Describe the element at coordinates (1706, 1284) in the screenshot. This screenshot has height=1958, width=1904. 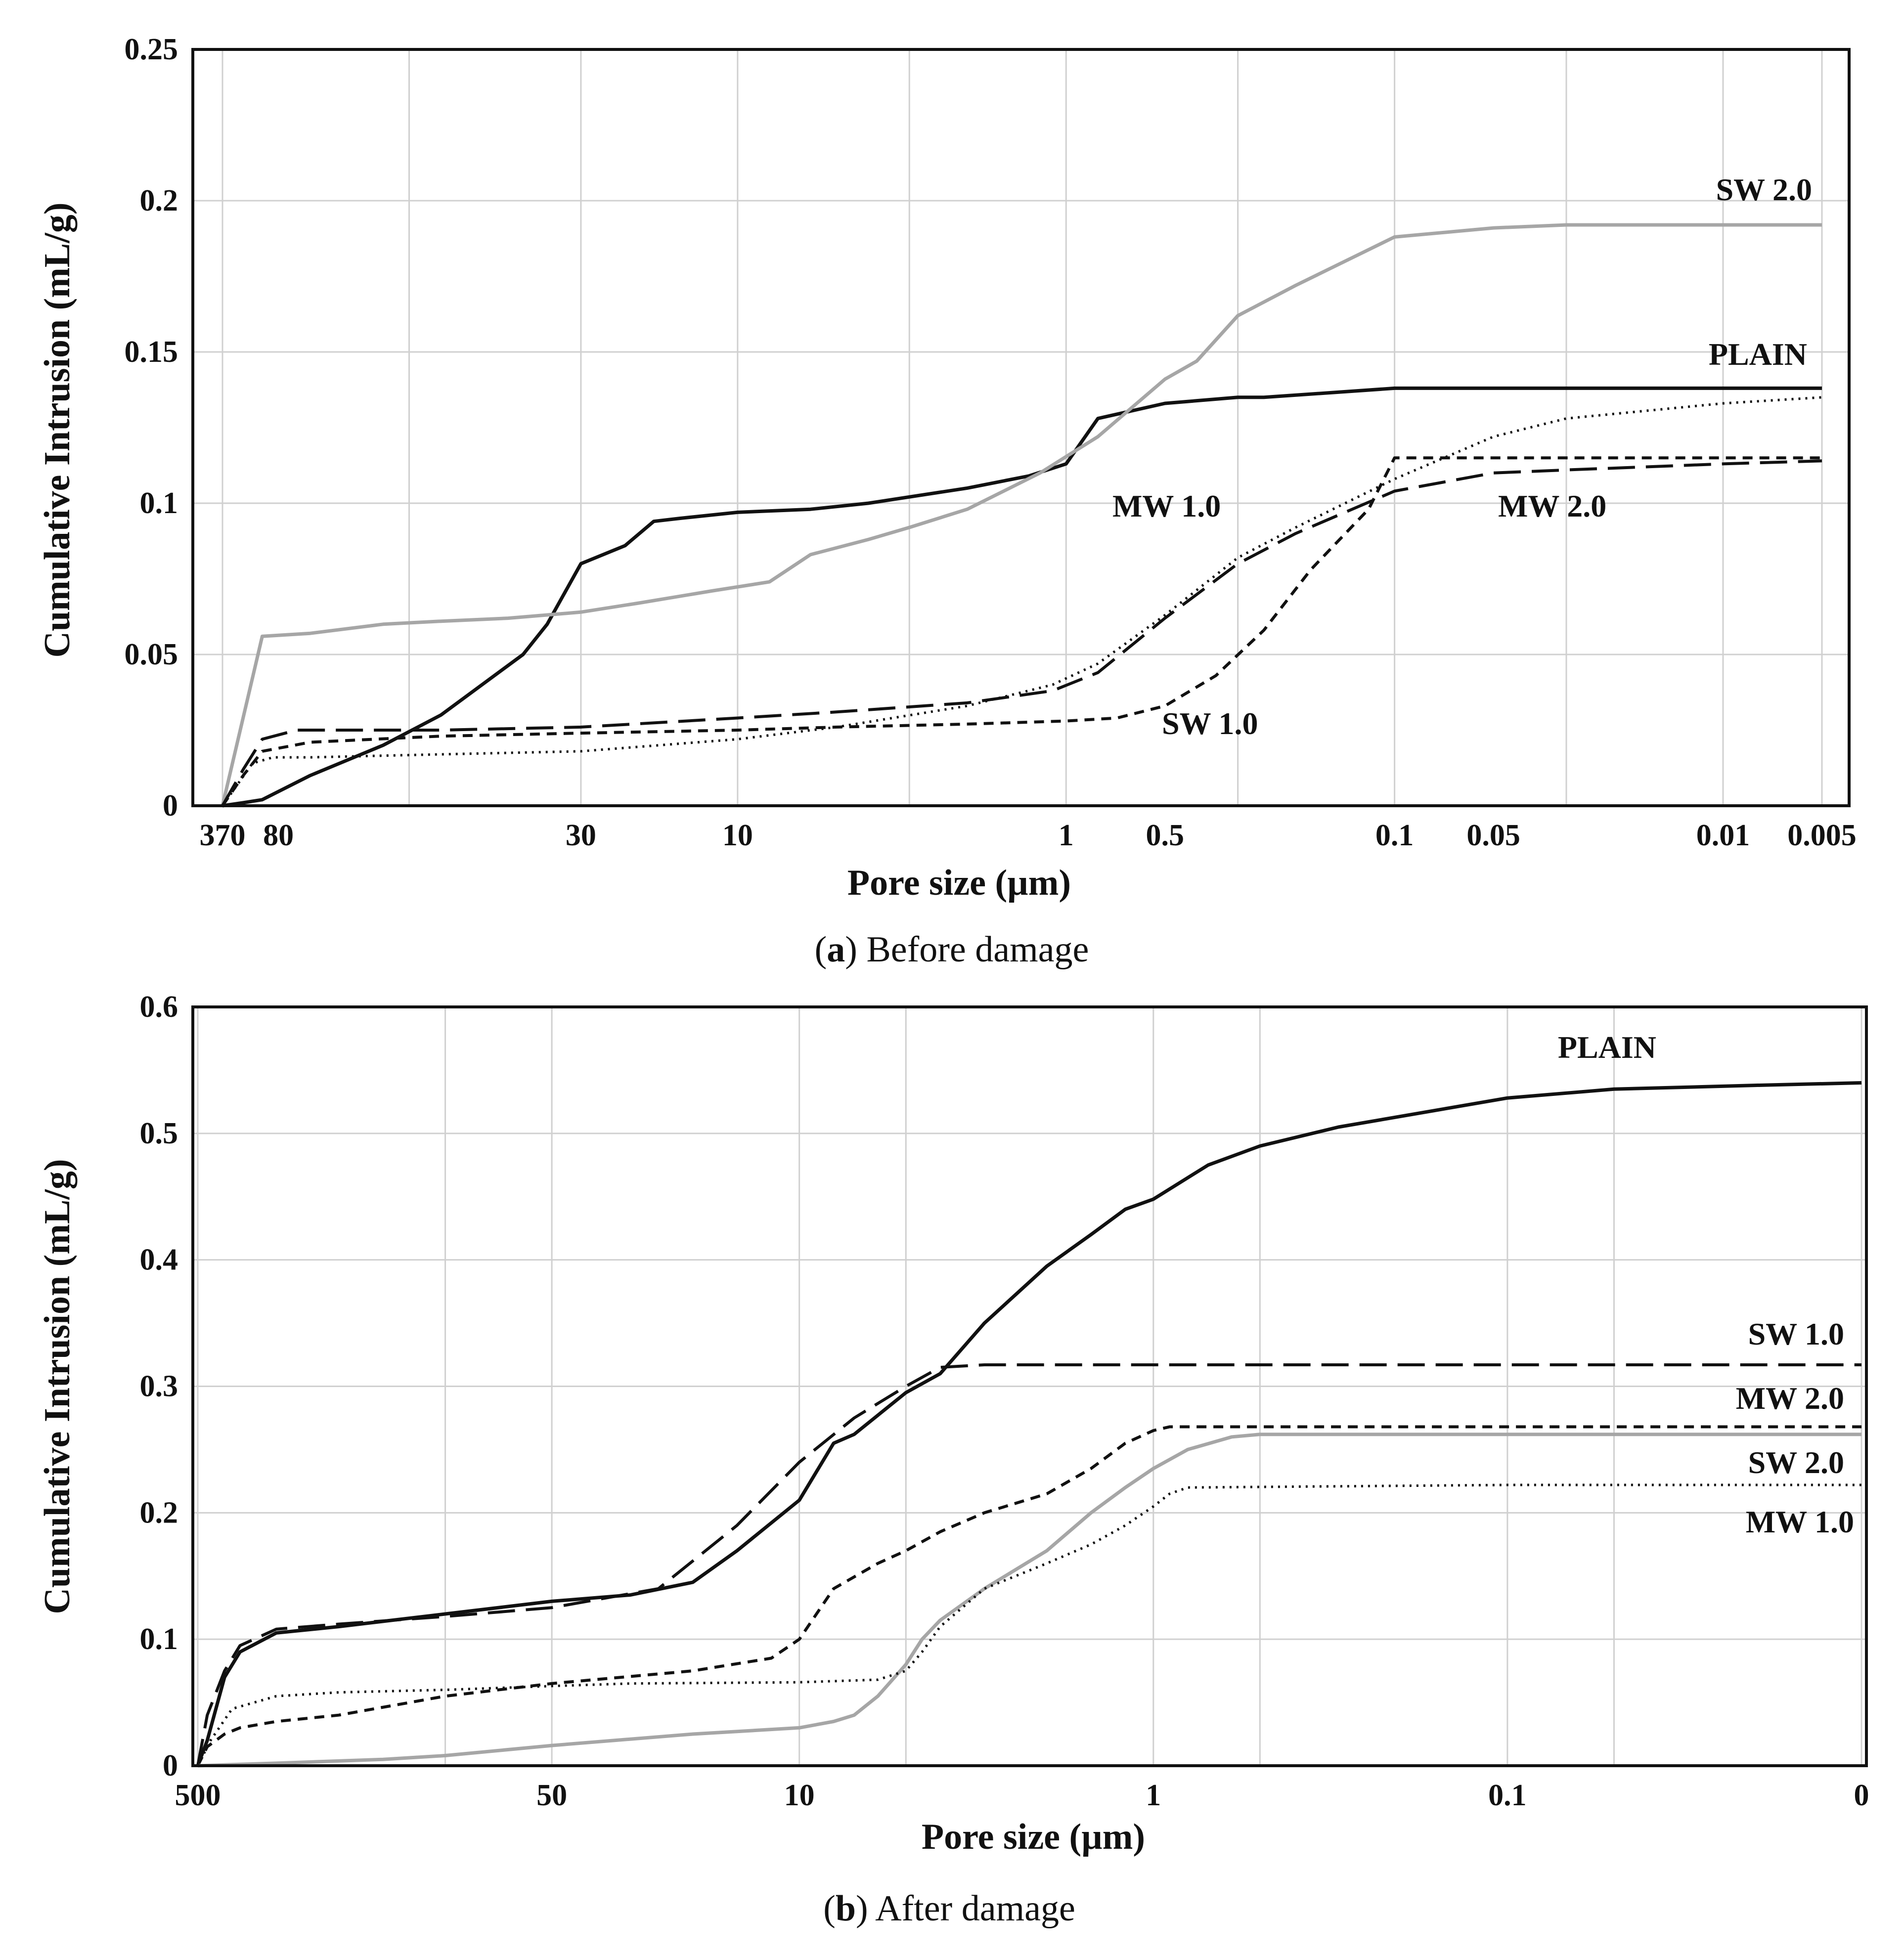
I see `series-annotations: PLAIN SW 1.0 MW 2.0 SW 2.0 MW 1.0` at that location.